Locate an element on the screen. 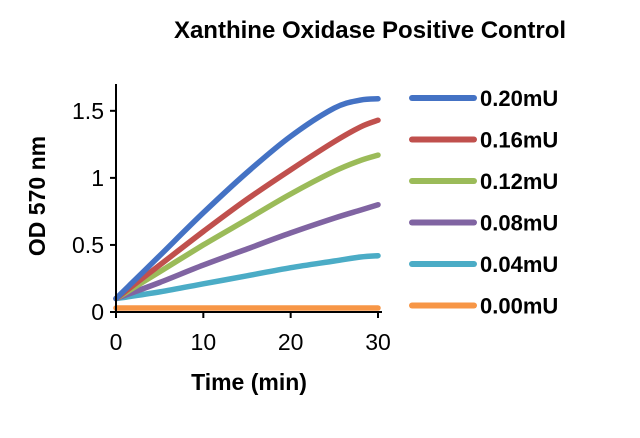 This screenshot has height=438, width=640. legend-label: 0.08mU is located at coordinates (519, 223).